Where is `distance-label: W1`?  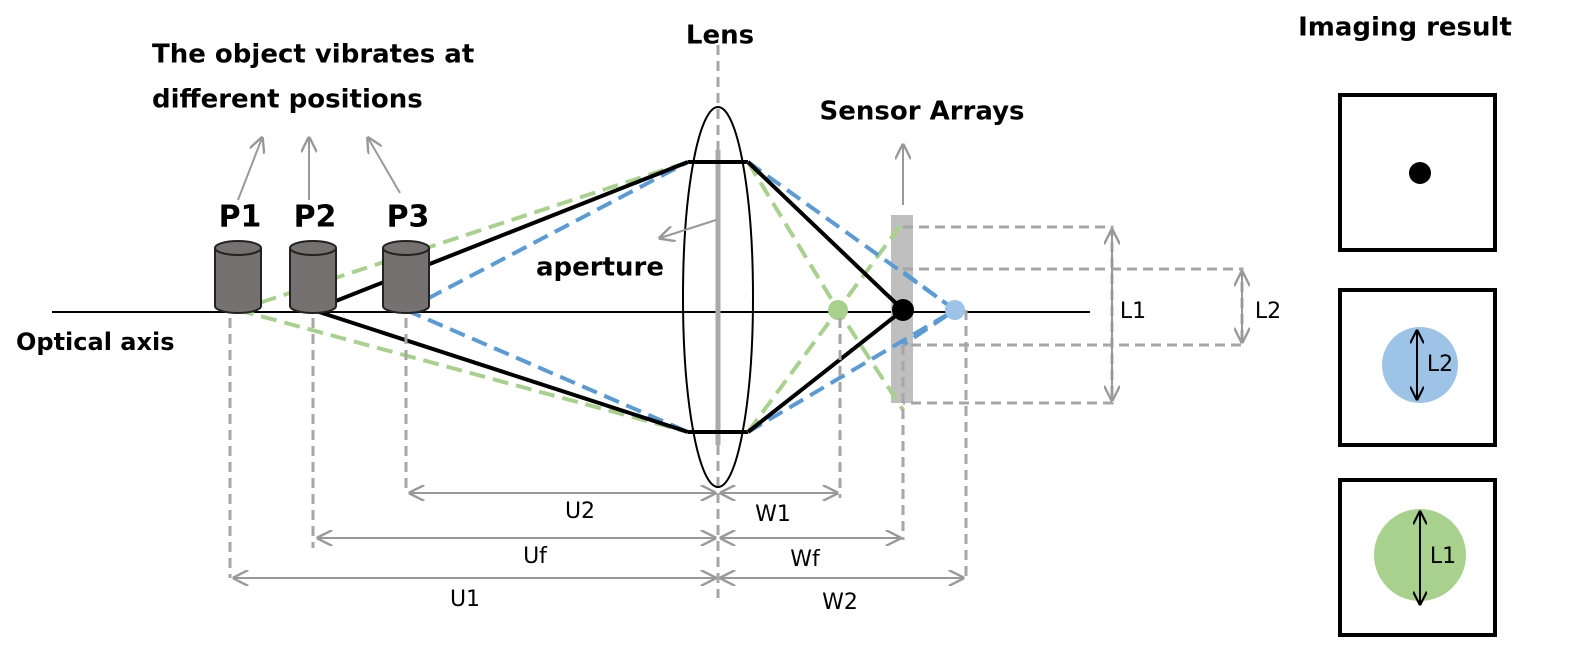 distance-label: W1 is located at coordinates (773, 514).